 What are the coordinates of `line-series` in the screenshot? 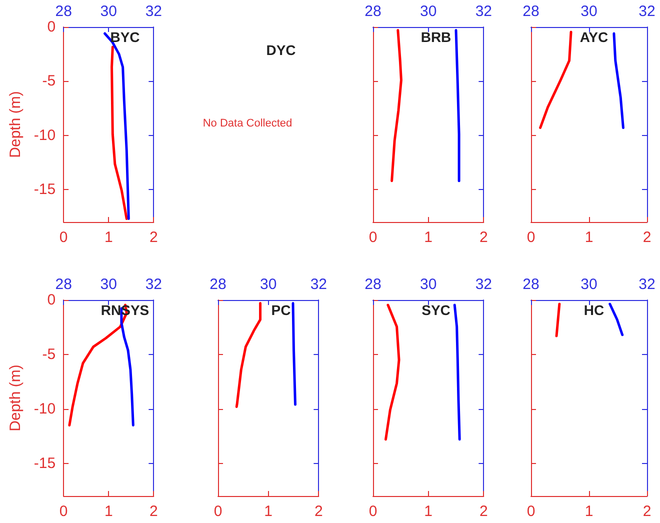 It's located at (119, 133).